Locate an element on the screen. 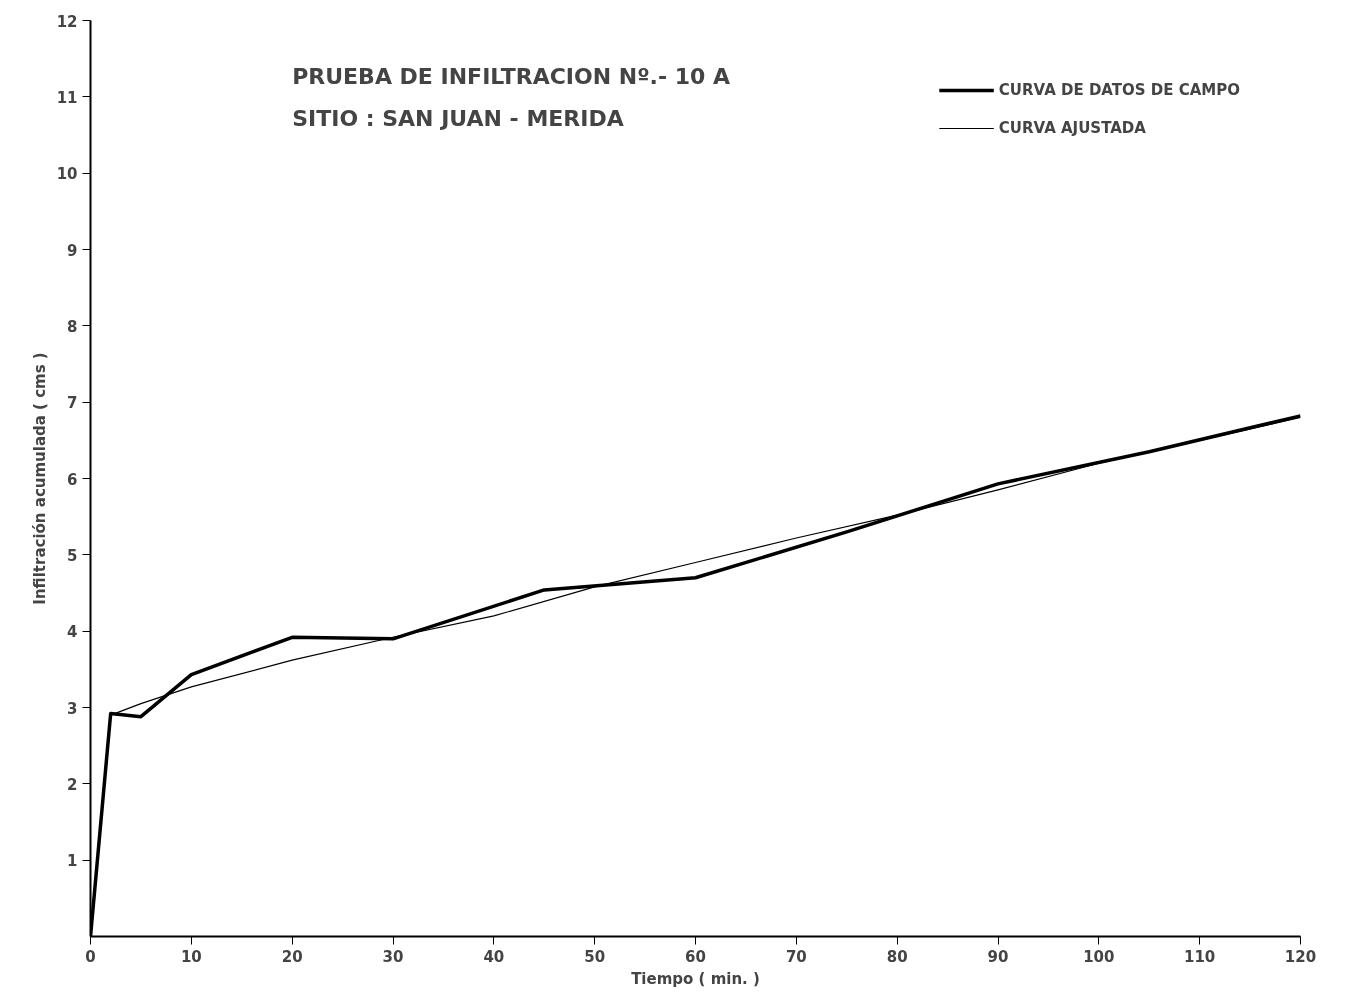 The height and width of the screenshot is (1003, 1362). x-tick-label: 100 is located at coordinates (1099, 956).